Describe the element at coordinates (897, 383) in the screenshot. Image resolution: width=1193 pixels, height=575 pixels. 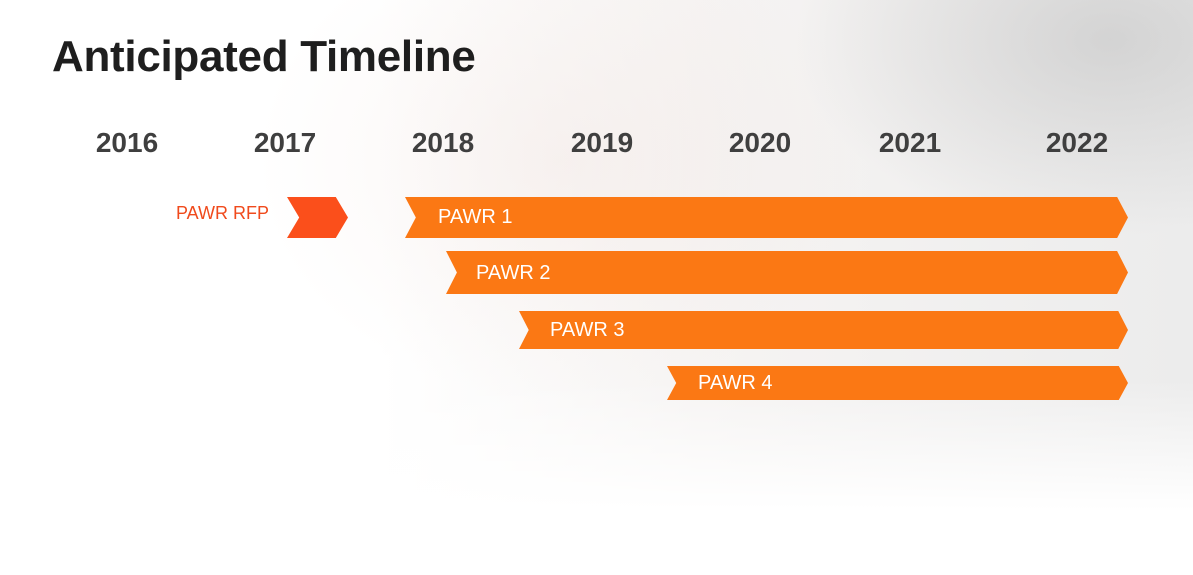
I see `timeline-bar-pawr-4: PAWR 4` at that location.